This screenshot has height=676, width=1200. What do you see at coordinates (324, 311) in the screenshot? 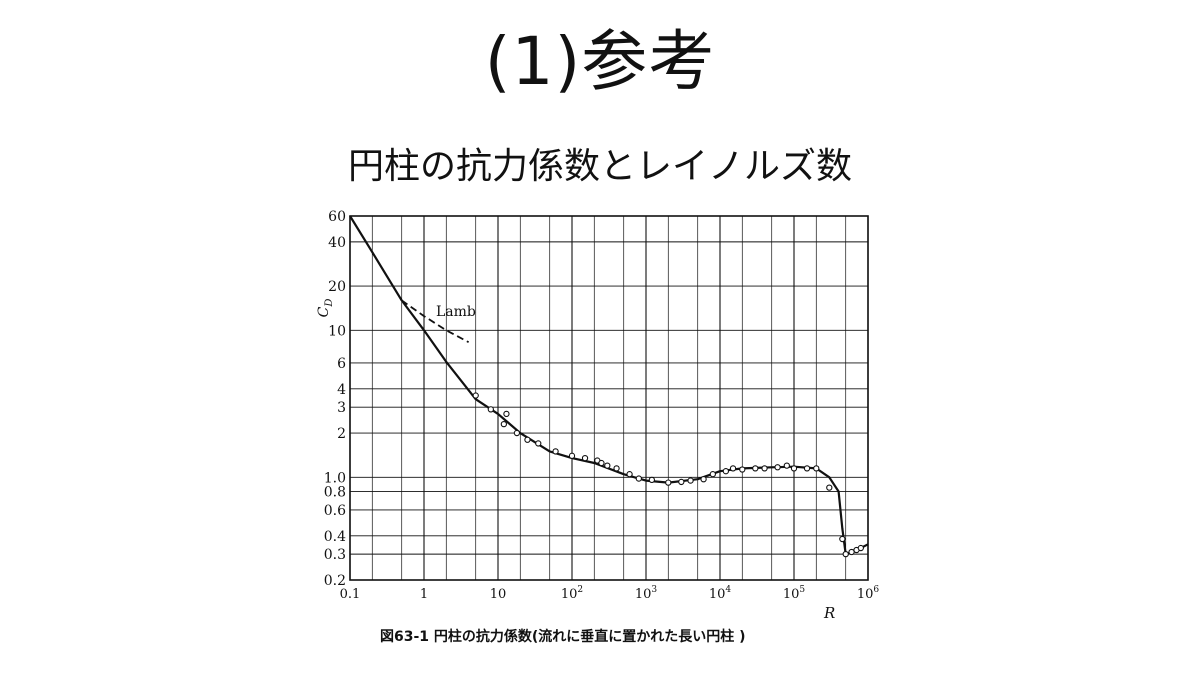
I see `y-axis-label-main: C` at bounding box center [324, 311].